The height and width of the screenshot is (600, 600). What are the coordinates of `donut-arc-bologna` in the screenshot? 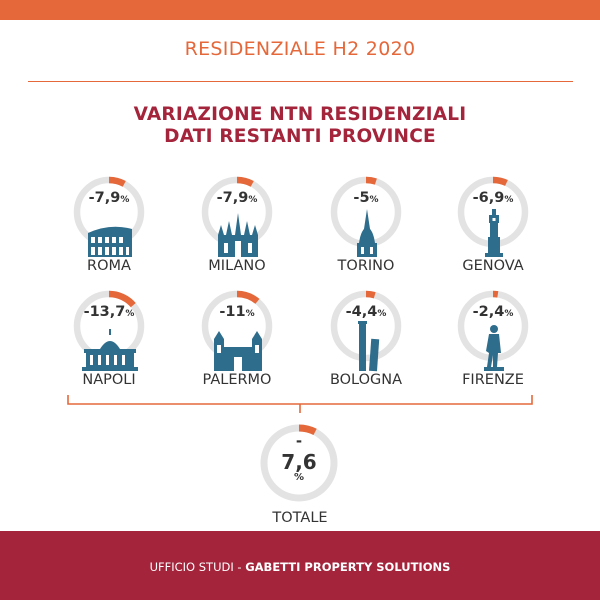 It's located at (370, 294).